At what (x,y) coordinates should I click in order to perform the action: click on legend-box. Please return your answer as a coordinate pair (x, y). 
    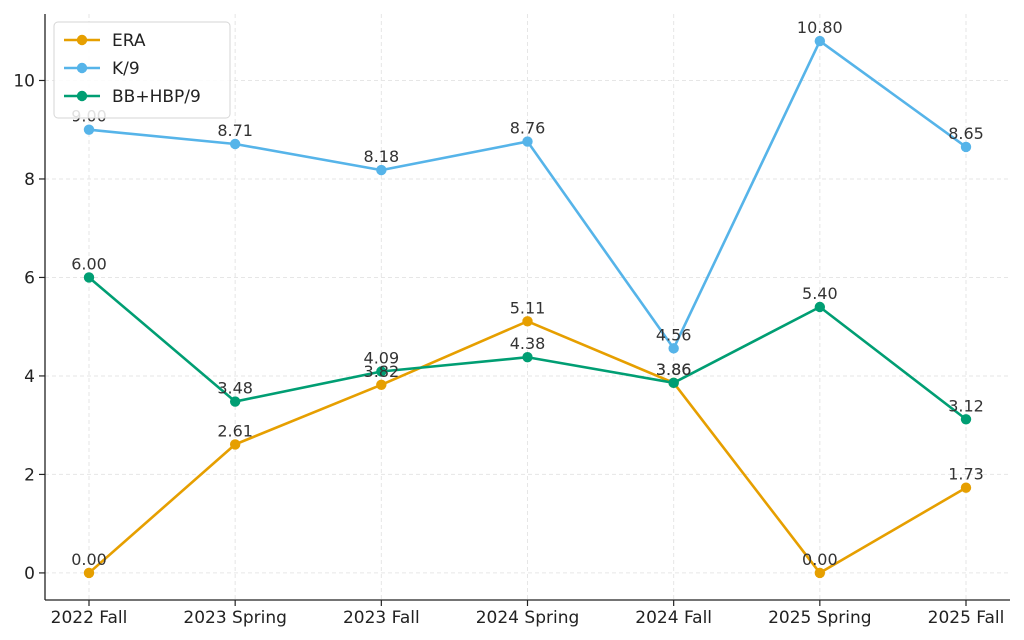
    Looking at the image, I should click on (142, 70).